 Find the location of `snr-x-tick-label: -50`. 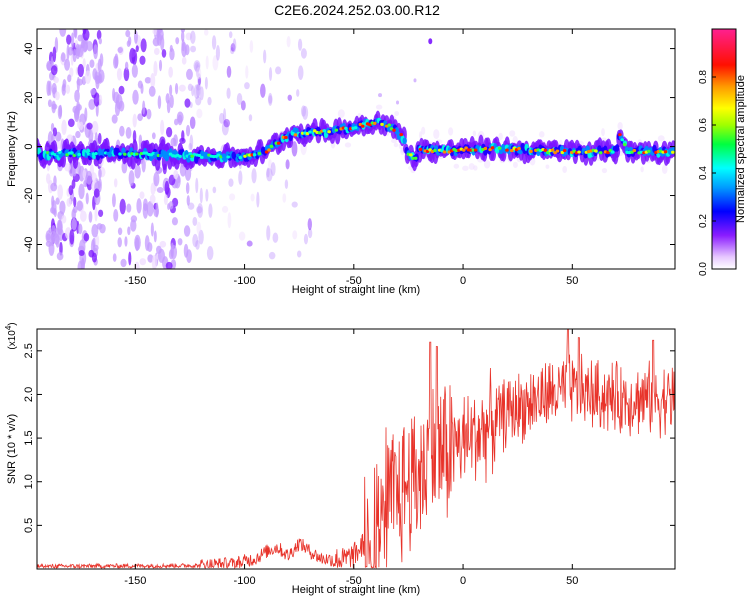

snr-x-tick-label: -50 is located at coordinates (354, 581).